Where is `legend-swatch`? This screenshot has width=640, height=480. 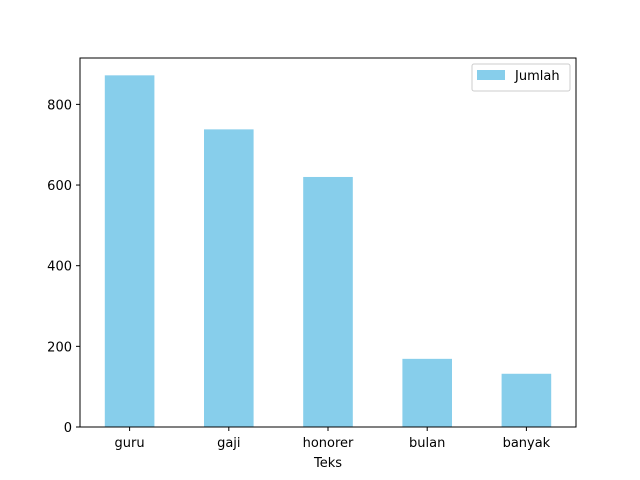
legend-swatch is located at coordinates (491, 75).